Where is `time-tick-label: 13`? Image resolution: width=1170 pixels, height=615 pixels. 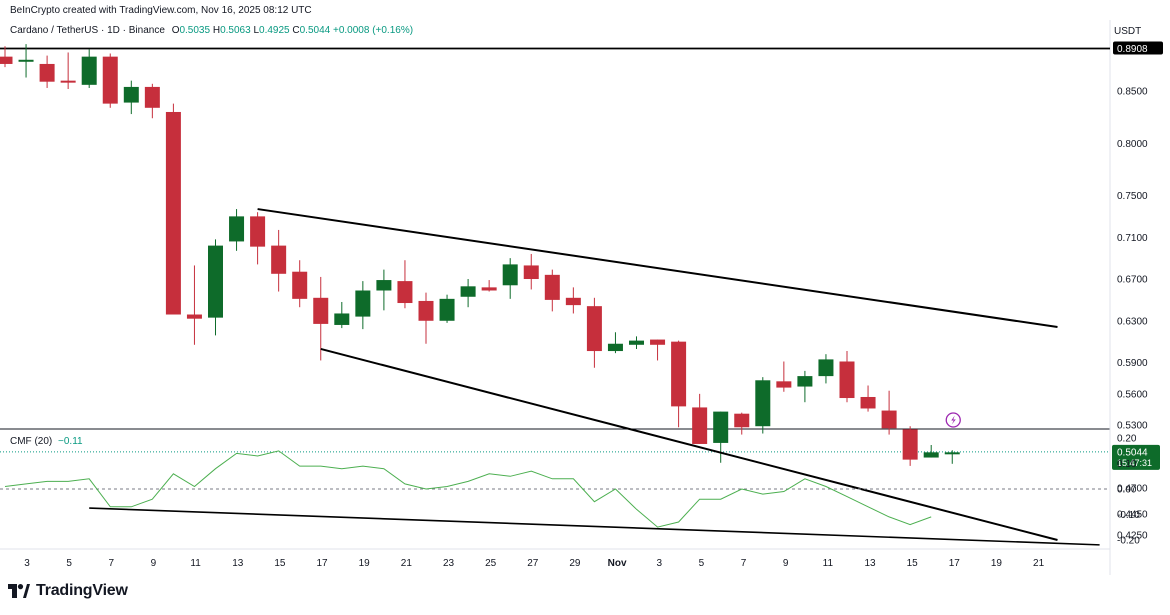 time-tick-label: 13 is located at coordinates (238, 563).